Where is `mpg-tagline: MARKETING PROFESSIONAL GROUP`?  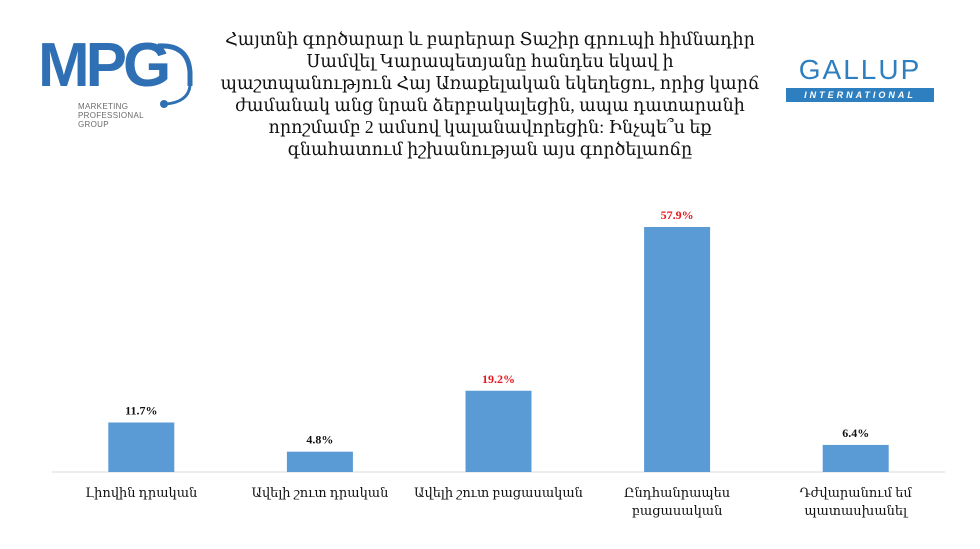
mpg-tagline: MARKETING PROFESSIONAL GROUP is located at coordinates (111, 115).